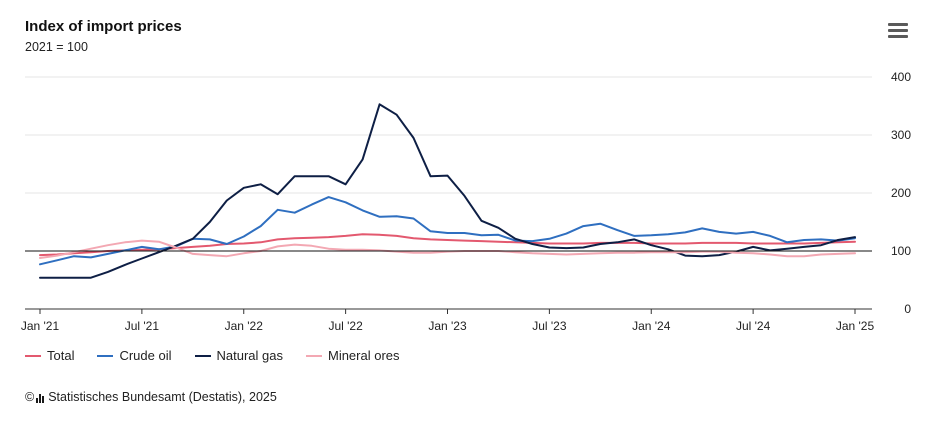  Describe the element at coordinates (145, 355) in the screenshot. I see `legend-label-crude-oil: Crude oil` at that location.